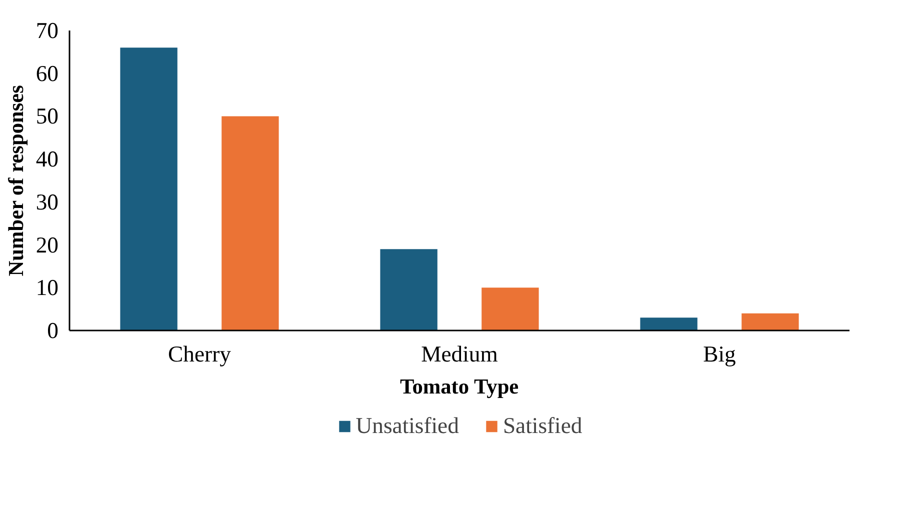  I want to click on y-tick-label: 10, so click(47, 287).